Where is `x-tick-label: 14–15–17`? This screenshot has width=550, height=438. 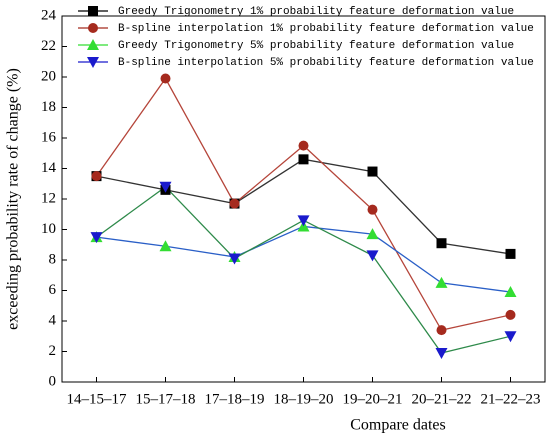 x-tick-label: 14–15–17 is located at coordinates (97, 399).